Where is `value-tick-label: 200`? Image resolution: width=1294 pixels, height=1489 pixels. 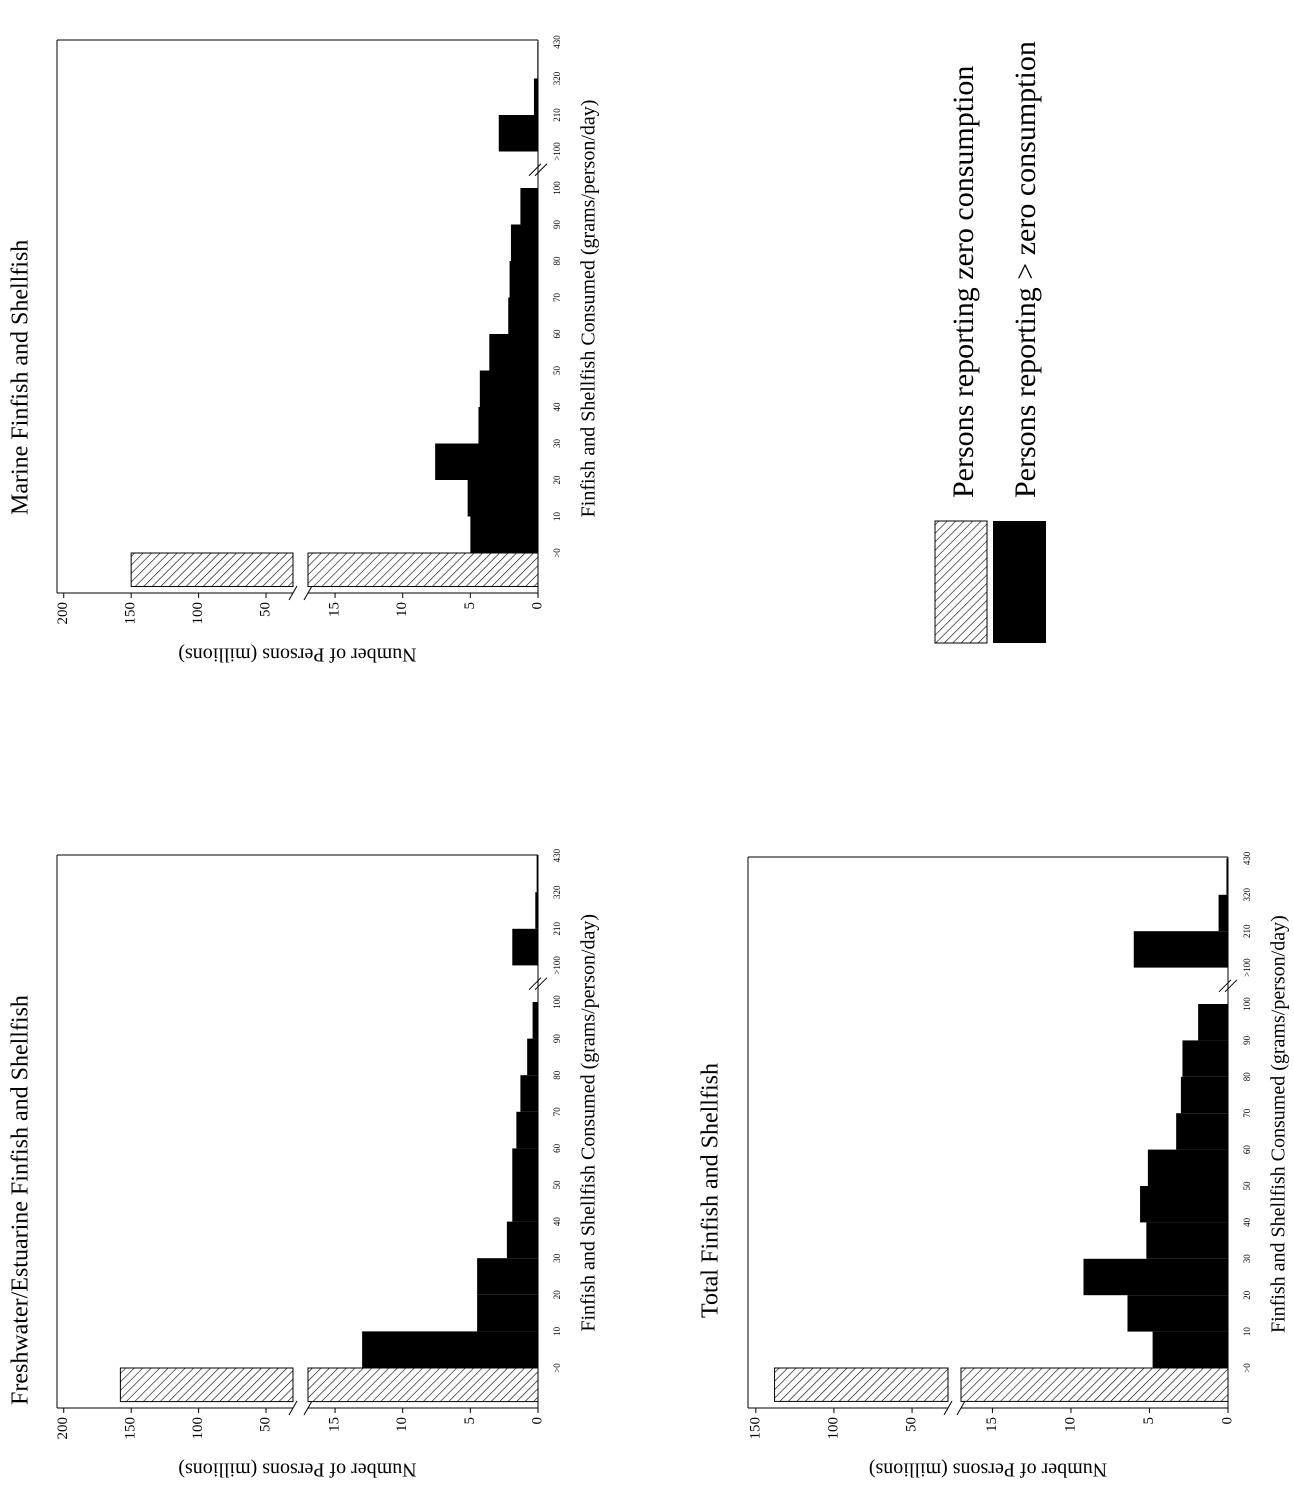 value-tick-label: 200 is located at coordinates (63, 1428).